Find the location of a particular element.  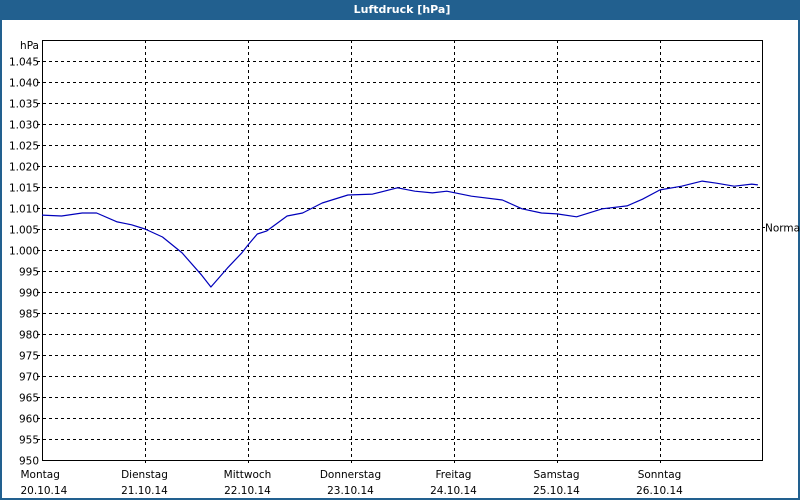

y-tick-label: 980 is located at coordinates (29, 336).